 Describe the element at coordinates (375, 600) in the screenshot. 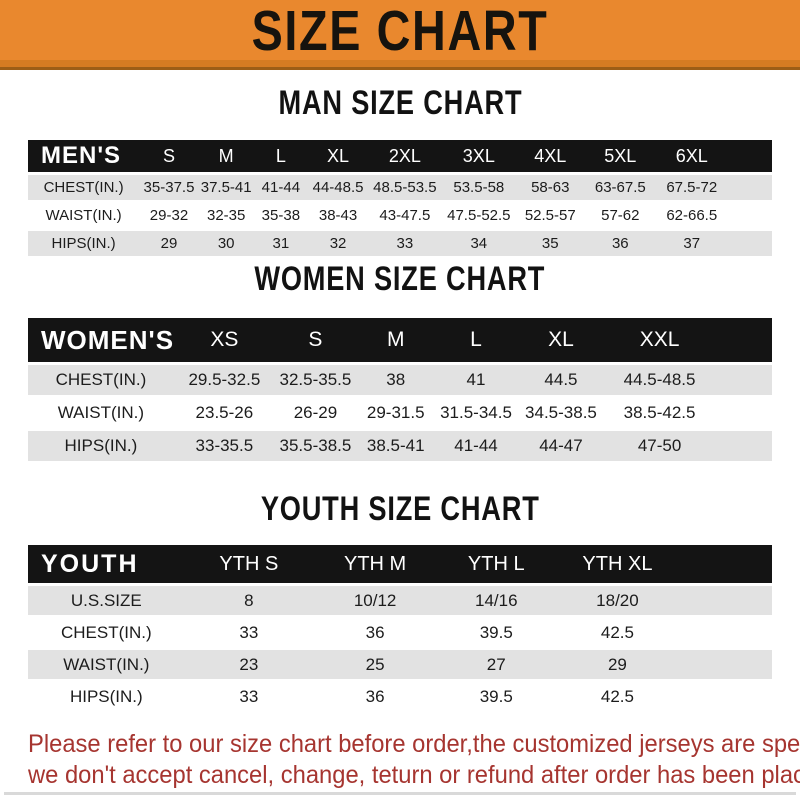

I see `size-value-cell: 10/12` at that location.